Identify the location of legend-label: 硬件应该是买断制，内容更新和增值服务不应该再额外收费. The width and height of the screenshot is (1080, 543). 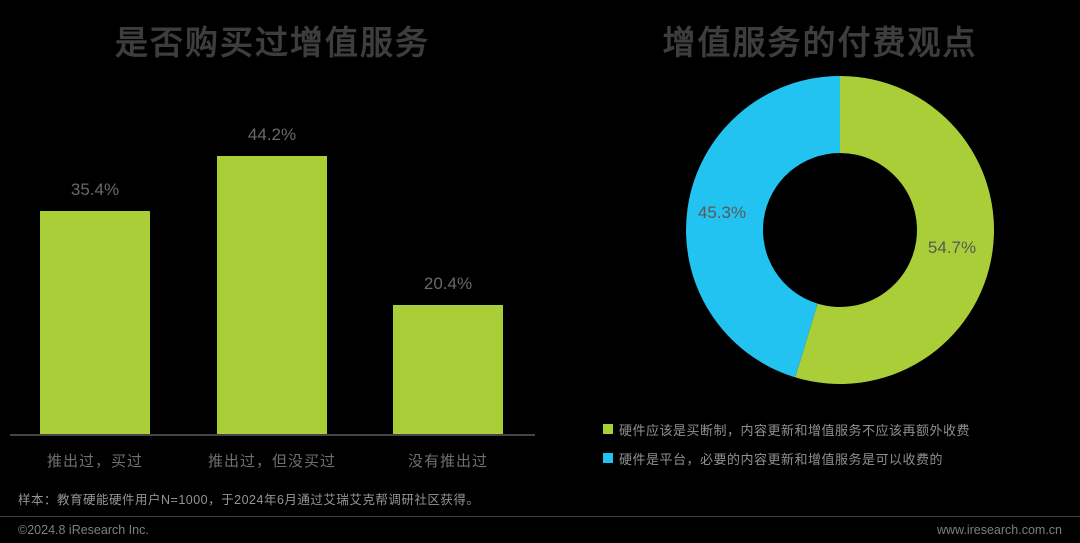
(795, 430).